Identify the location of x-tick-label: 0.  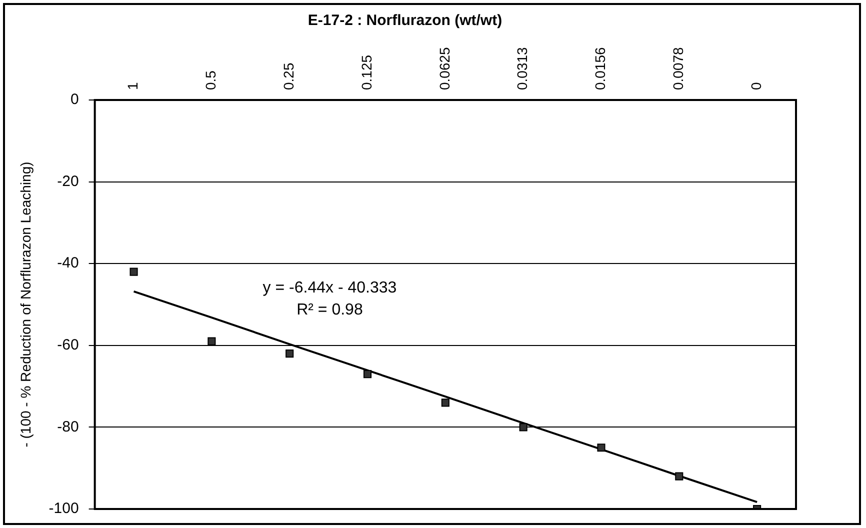
(756, 86).